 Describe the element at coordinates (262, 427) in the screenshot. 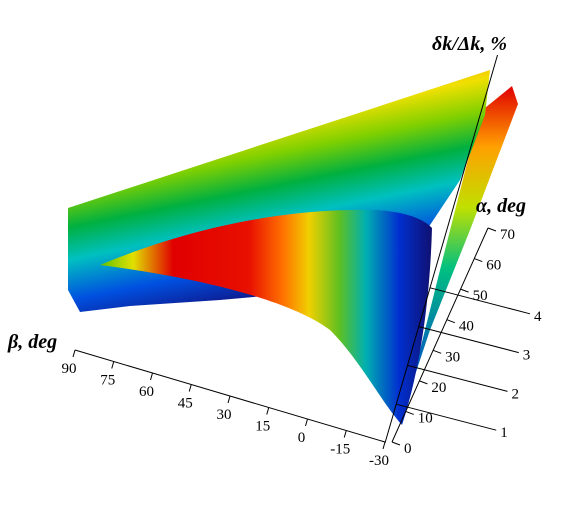

I see `x-tick-label: 15` at that location.